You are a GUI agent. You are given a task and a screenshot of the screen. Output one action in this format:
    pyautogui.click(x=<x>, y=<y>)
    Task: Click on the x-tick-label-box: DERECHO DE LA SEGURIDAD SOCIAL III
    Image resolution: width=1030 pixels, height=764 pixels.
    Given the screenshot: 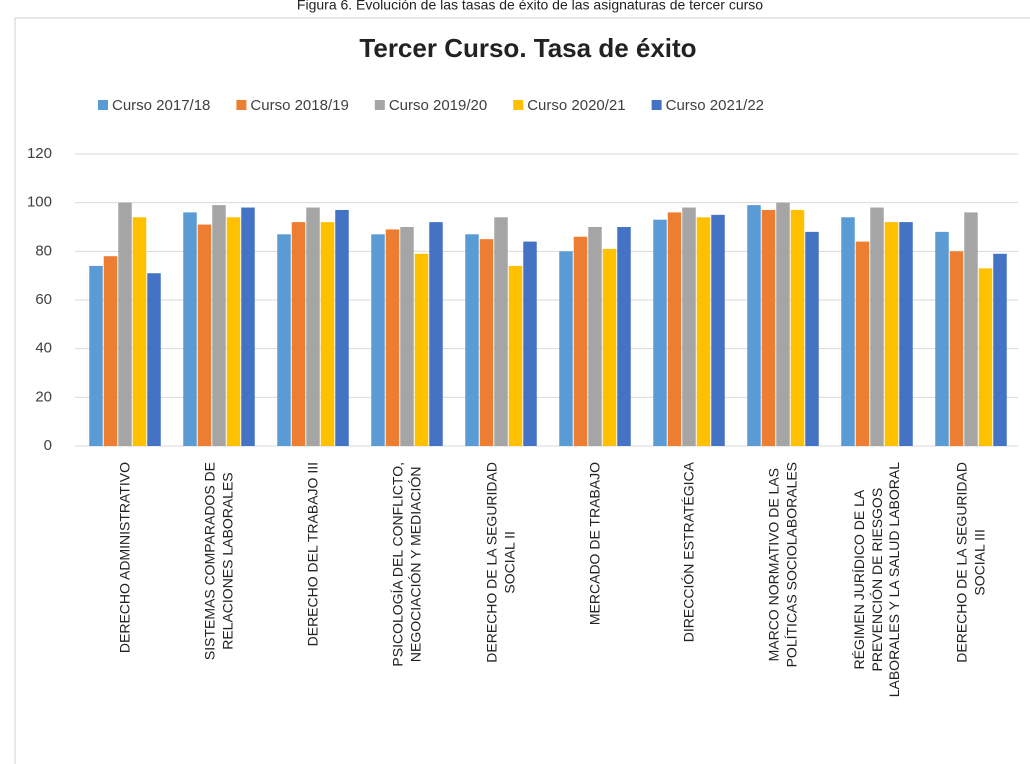 What is the action you would take?
    pyautogui.click(x=971, y=612)
    